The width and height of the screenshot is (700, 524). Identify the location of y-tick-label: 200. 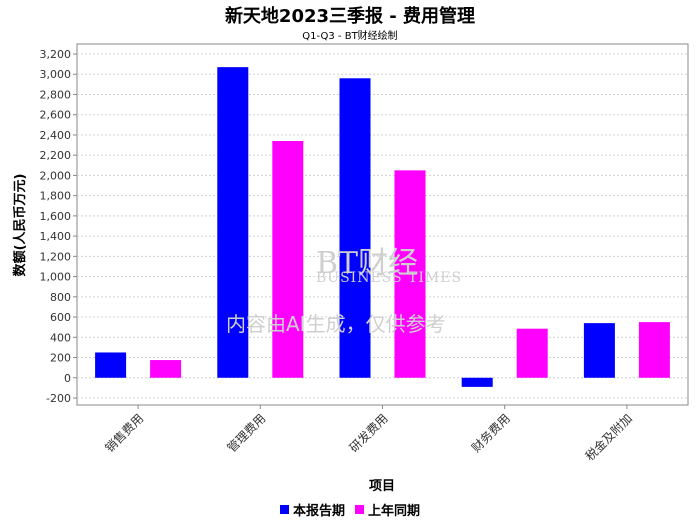
(60, 358).